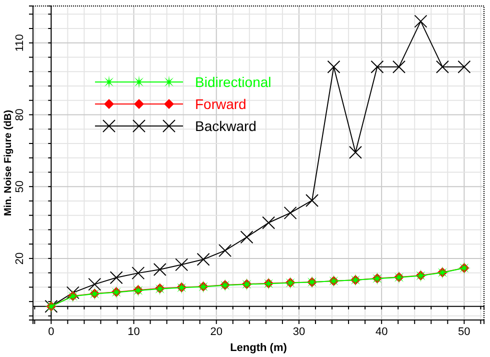 The image size is (490, 357). Describe the element at coordinates (216, 332) in the screenshot. I see `x-tick-label: 20` at that location.